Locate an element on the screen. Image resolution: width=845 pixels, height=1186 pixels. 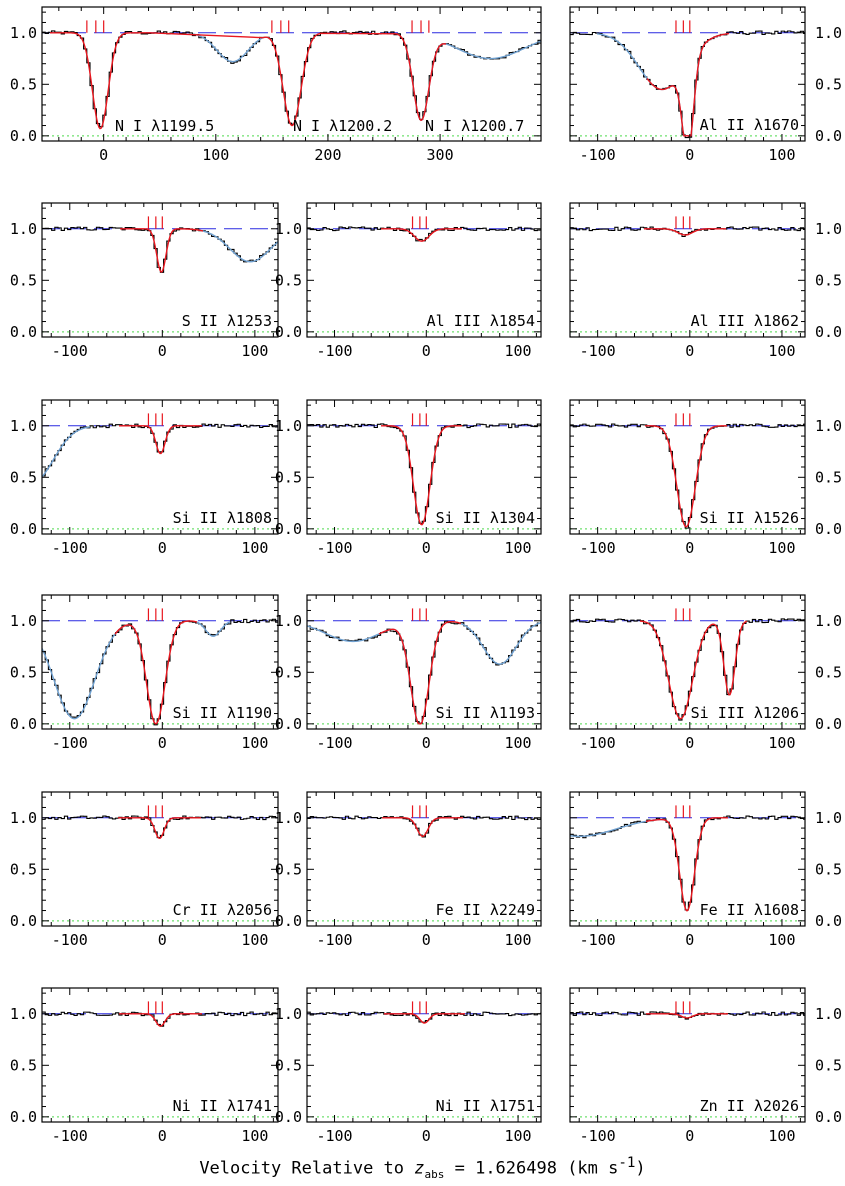
transition-label: Ni II λ1741 is located at coordinates (222, 1106).